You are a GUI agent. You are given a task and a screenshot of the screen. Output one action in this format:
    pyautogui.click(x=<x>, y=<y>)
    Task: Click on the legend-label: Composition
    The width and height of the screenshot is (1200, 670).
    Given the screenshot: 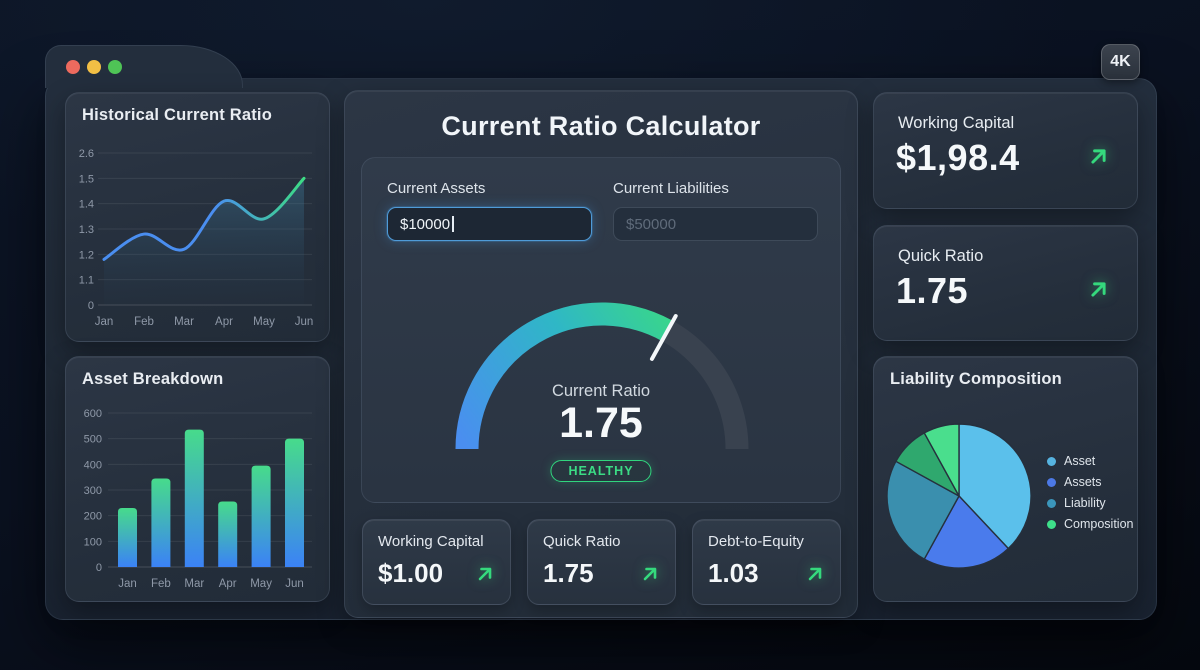 What is the action you would take?
    pyautogui.click(x=1099, y=524)
    